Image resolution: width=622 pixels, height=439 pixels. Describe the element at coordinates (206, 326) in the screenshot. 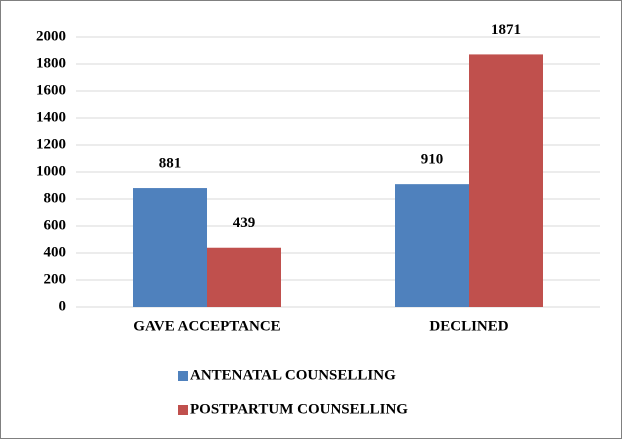

I see `x-tick-label: GAVE ACCEPTANCE` at that location.